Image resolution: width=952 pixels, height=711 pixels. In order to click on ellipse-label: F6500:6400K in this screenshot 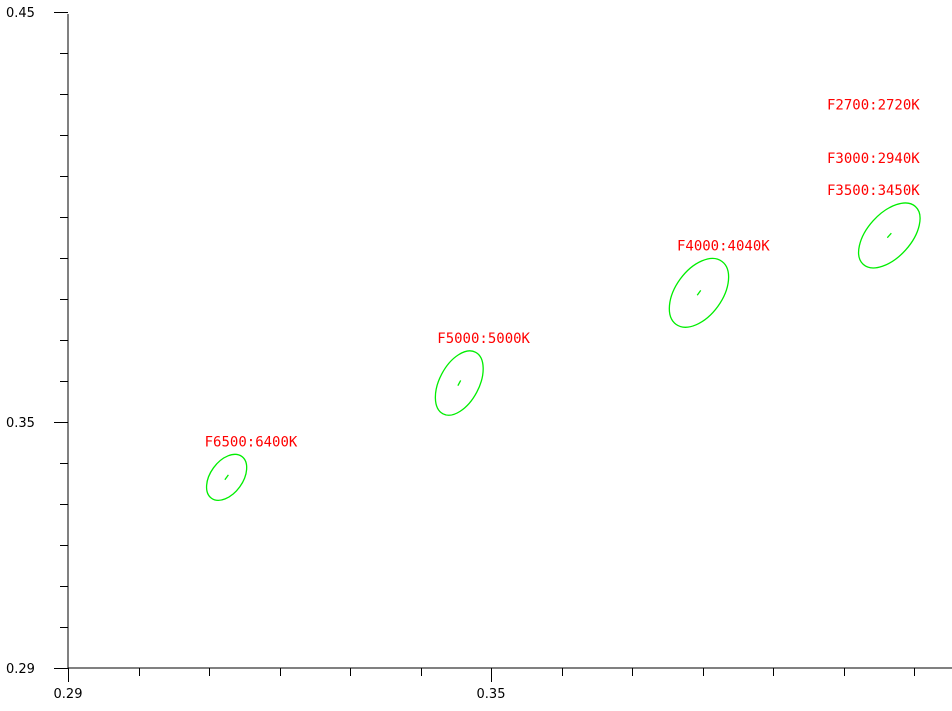, I will do `click(251, 442)`.